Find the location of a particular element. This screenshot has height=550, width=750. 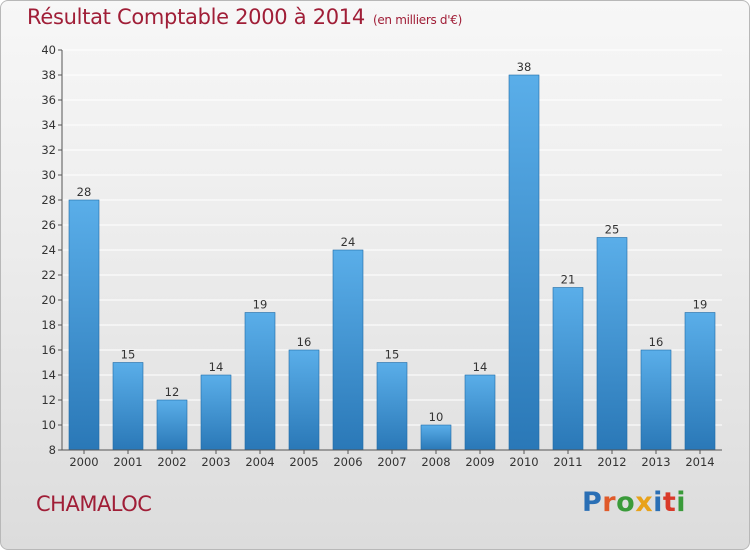

x-tick-label-2012: 2012 is located at coordinates (611, 462).